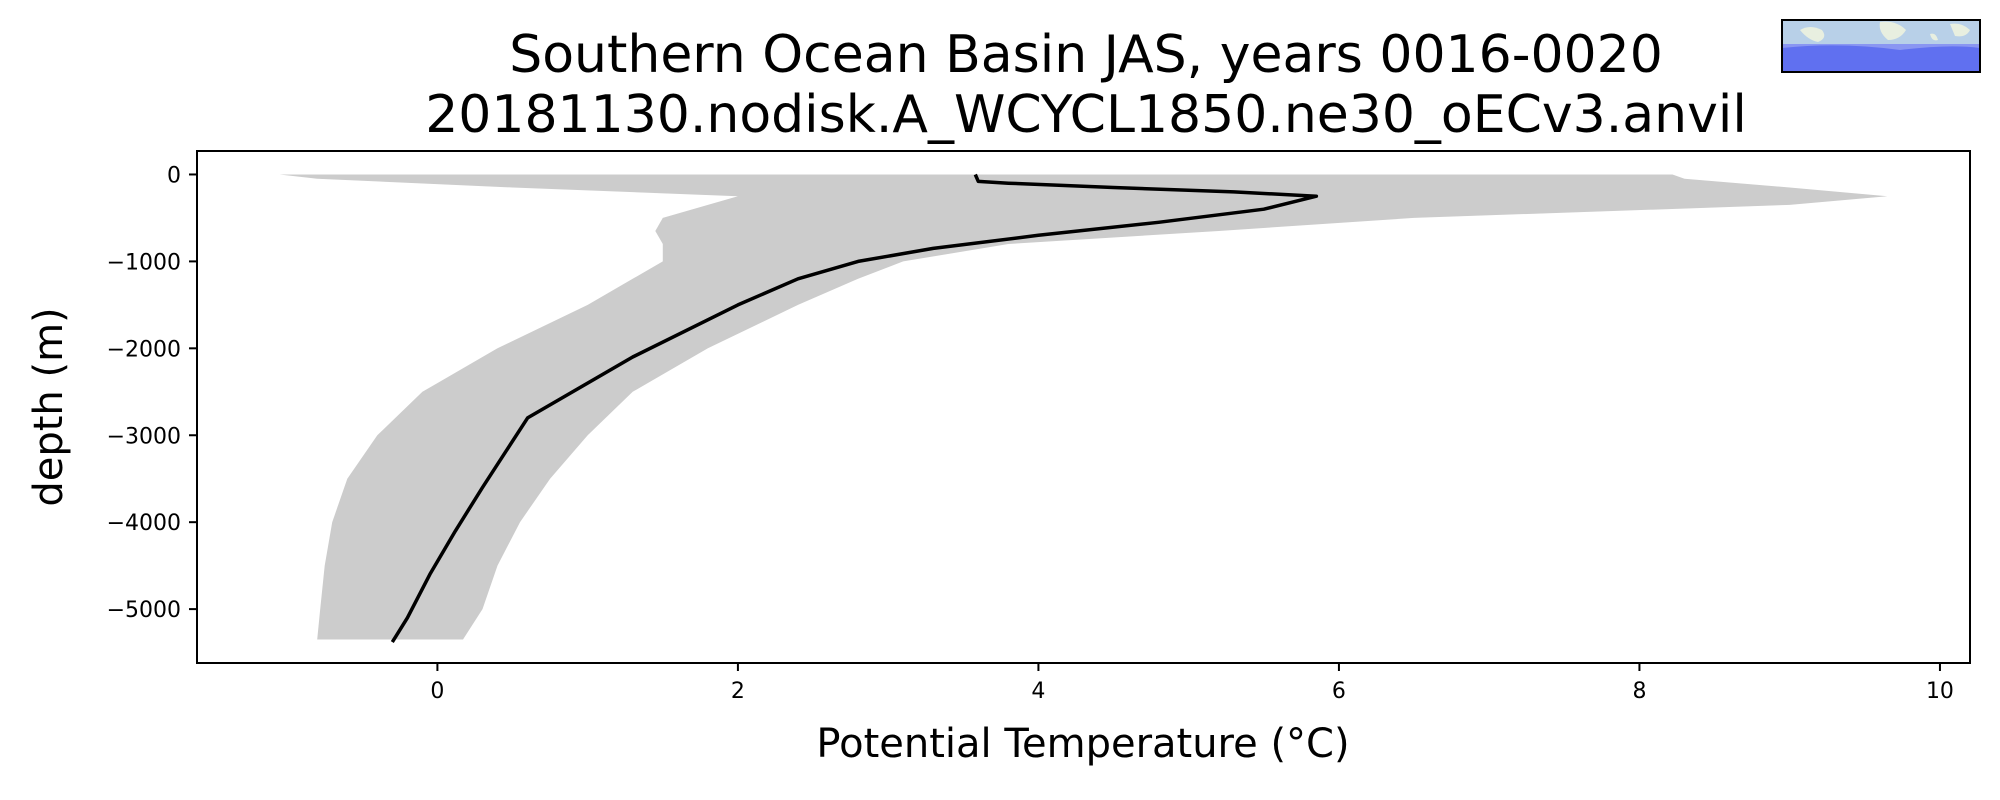 This screenshot has width=2000, height=800. What do you see at coordinates (437, 691) in the screenshot?
I see `x-tick-label: 0` at bounding box center [437, 691].